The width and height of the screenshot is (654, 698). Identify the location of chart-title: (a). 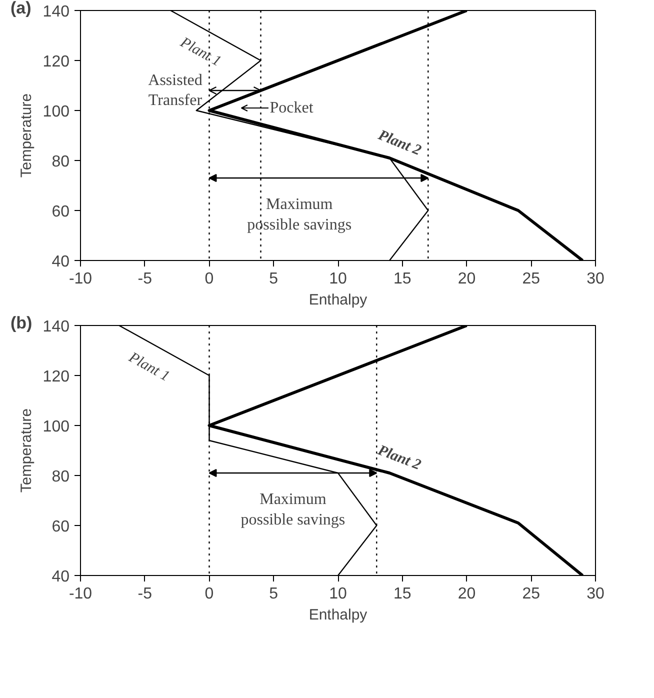
(21, 9).